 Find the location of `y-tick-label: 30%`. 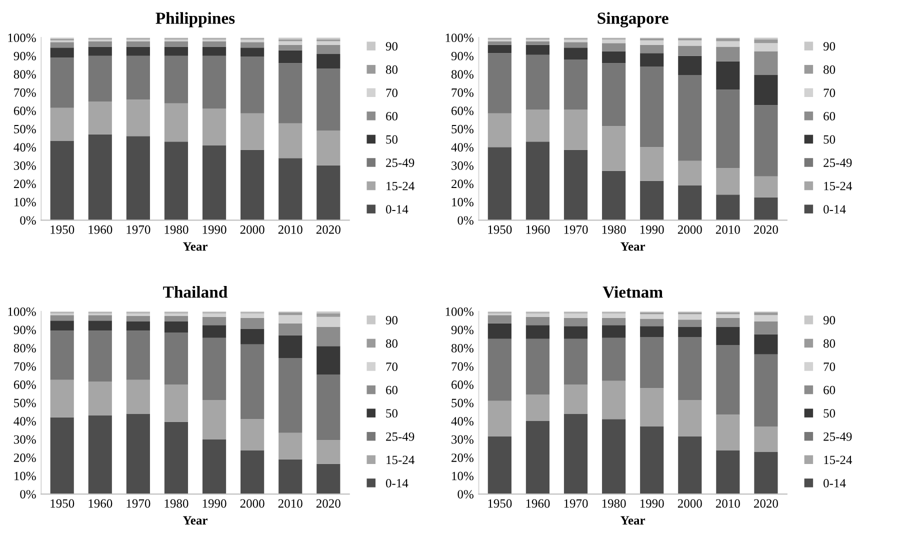

y-tick-label: 30% is located at coordinates (463, 165).